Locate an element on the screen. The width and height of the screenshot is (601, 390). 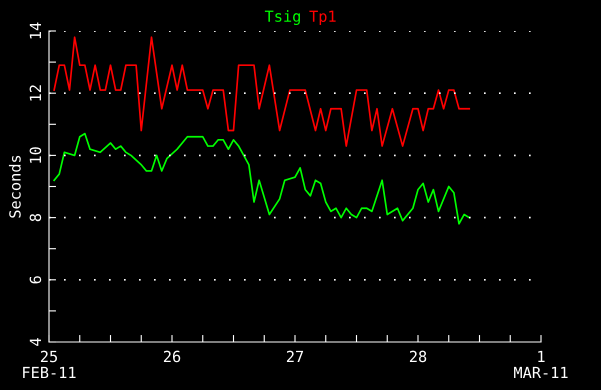
x-tick-label: 27 is located at coordinates (295, 356).